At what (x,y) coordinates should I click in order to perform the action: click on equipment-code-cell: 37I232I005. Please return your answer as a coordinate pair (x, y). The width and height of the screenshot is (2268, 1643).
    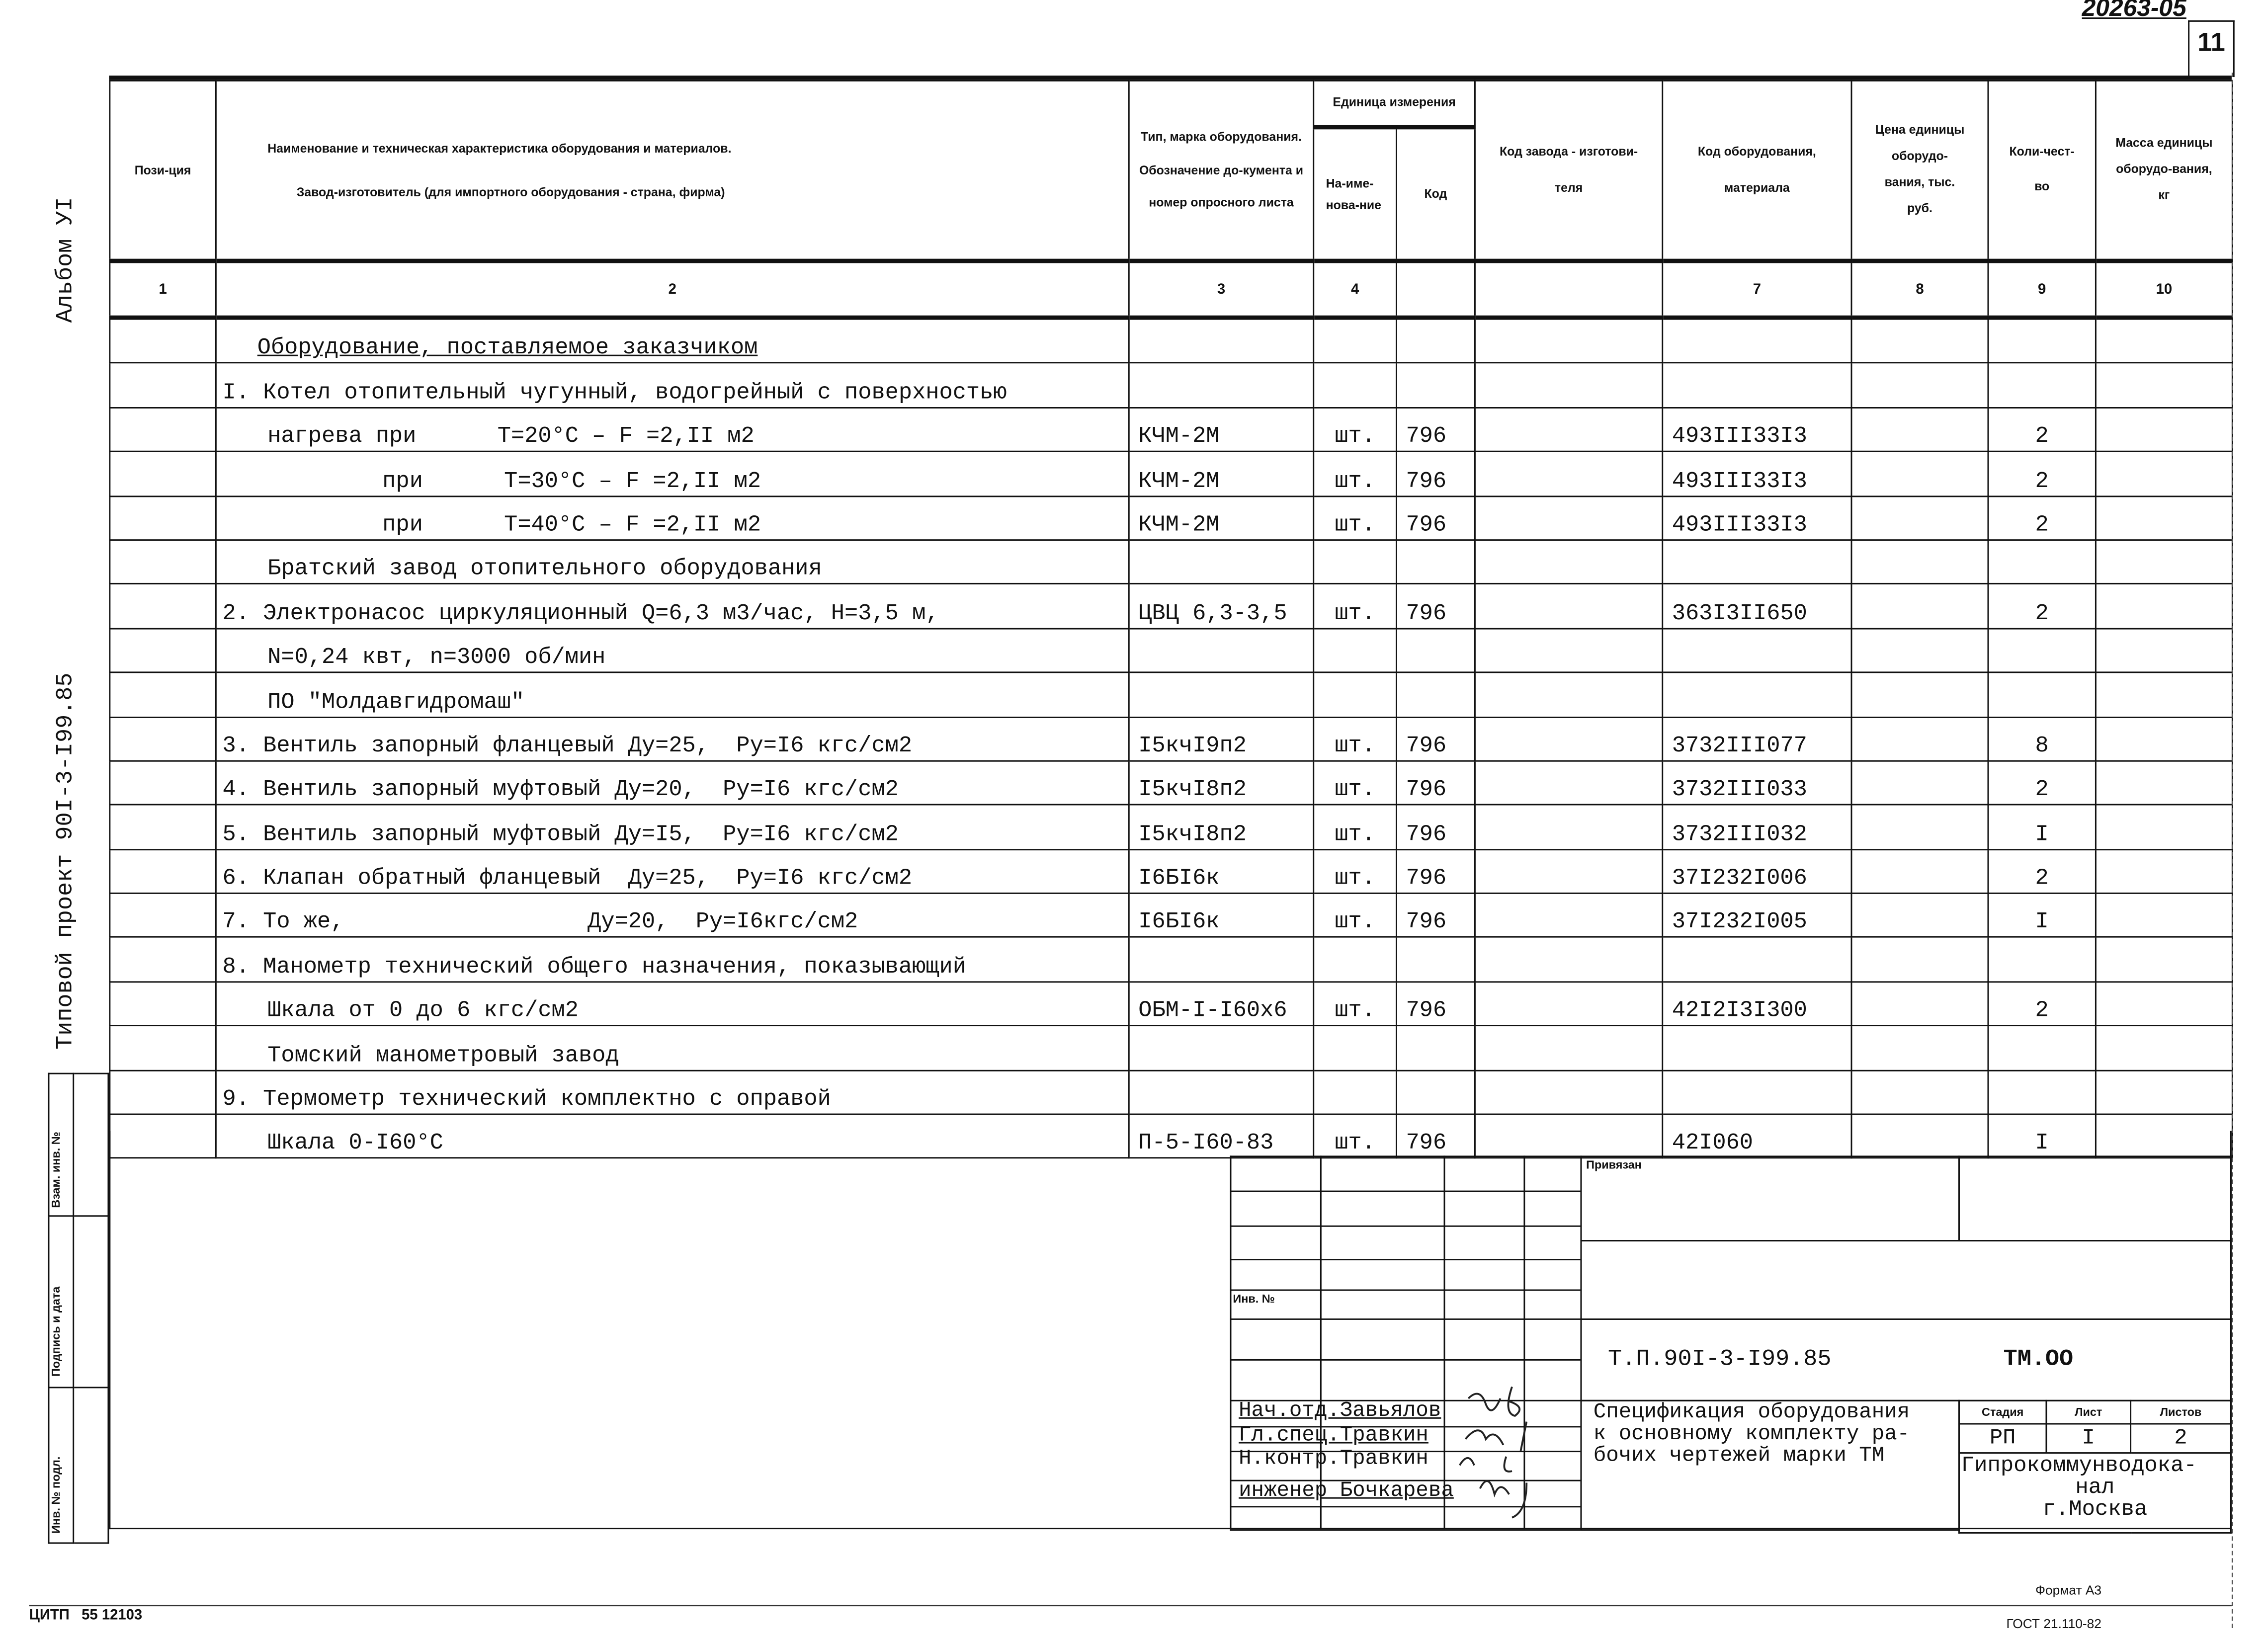
    Looking at the image, I should click on (1757, 916).